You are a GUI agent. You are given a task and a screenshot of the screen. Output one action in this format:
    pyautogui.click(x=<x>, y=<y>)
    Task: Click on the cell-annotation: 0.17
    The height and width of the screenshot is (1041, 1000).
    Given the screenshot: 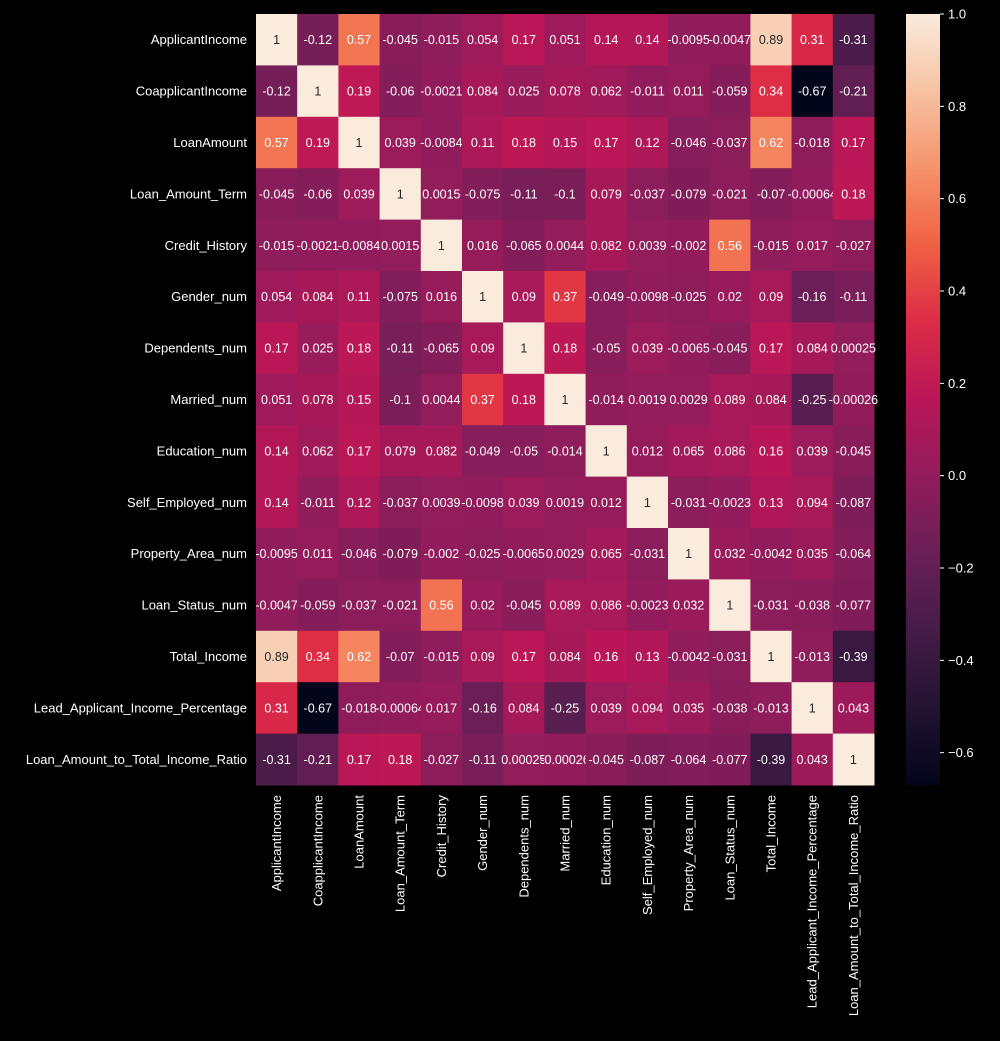 What is the action you would take?
    pyautogui.click(x=524, y=40)
    